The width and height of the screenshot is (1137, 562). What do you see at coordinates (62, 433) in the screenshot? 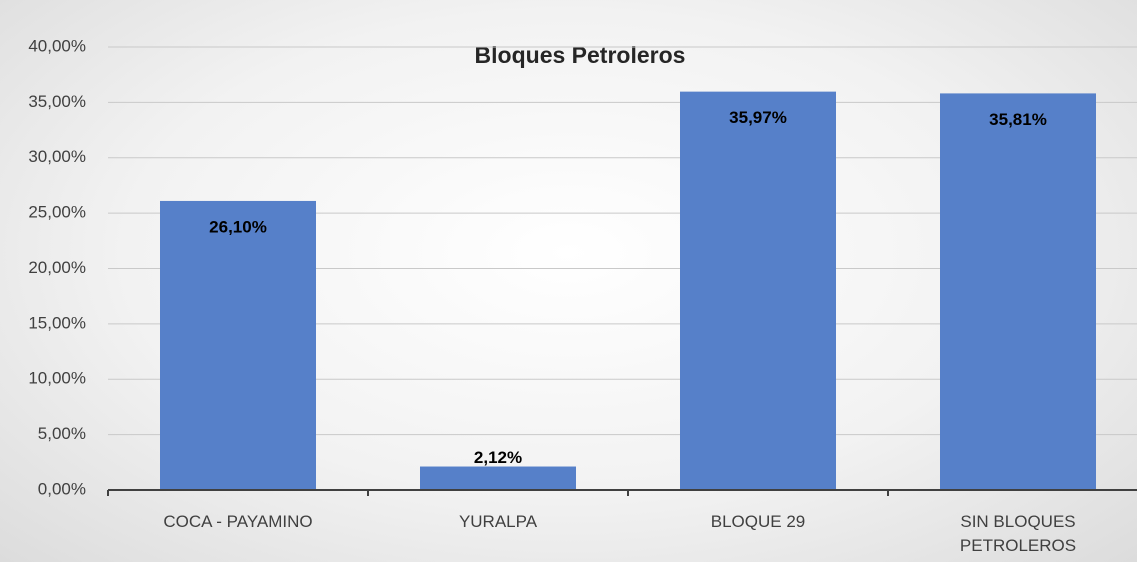
I see `y-tick-label: 5,00%` at bounding box center [62, 433].